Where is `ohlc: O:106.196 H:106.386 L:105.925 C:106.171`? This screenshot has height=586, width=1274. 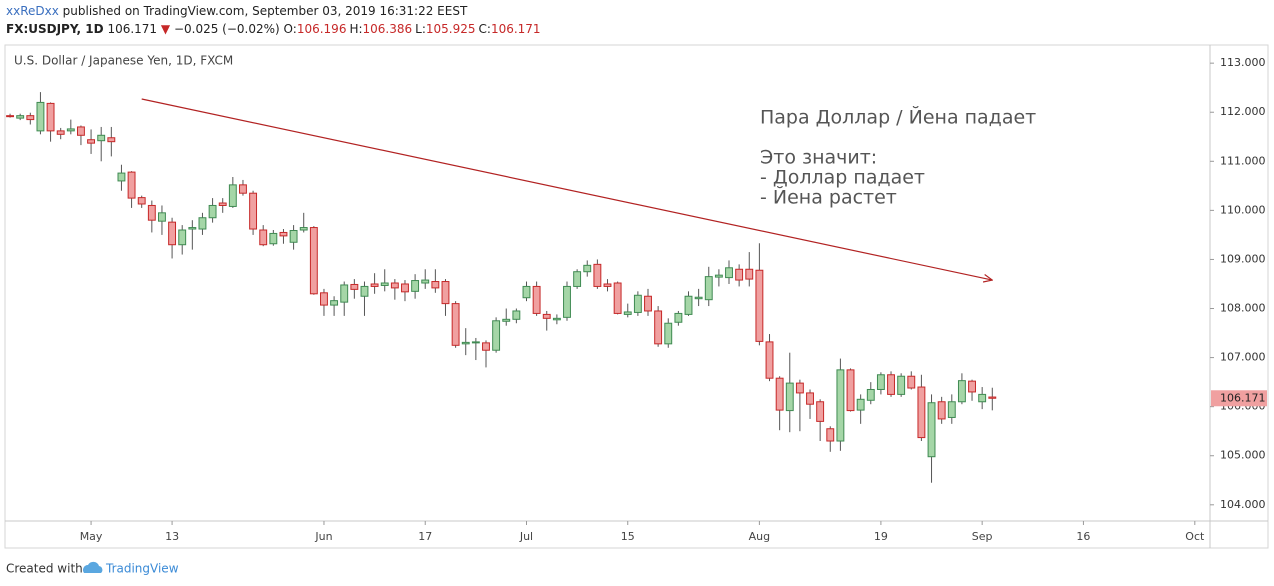
ohlc: O:106.196 H:106.386 L:105.925 C:106.171 is located at coordinates (414, 29).